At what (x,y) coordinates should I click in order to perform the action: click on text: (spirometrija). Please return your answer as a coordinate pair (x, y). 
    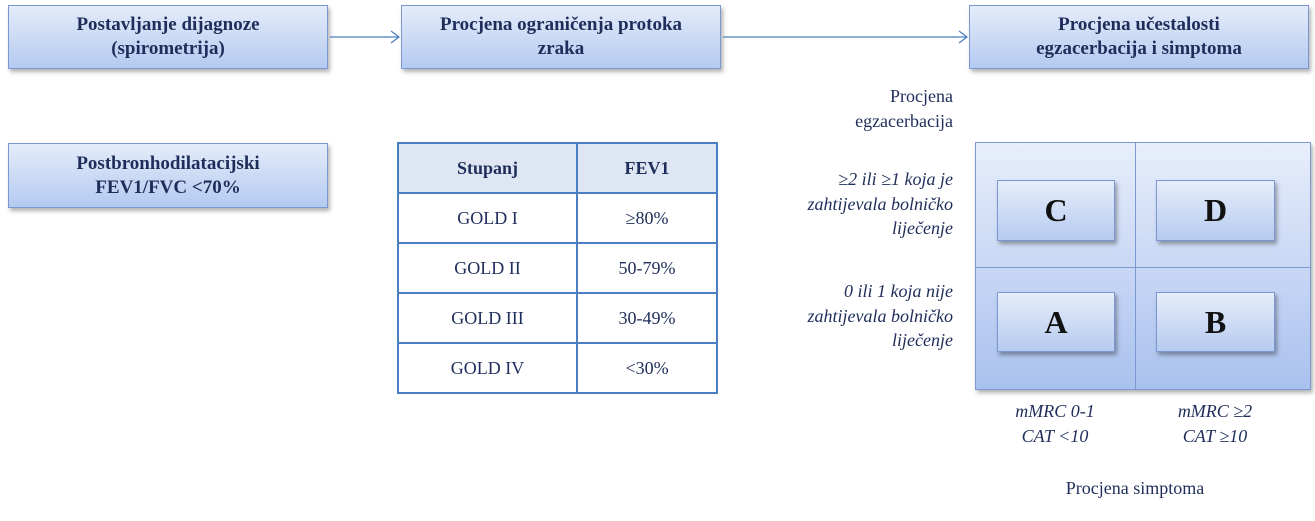
    Looking at the image, I should click on (168, 48).